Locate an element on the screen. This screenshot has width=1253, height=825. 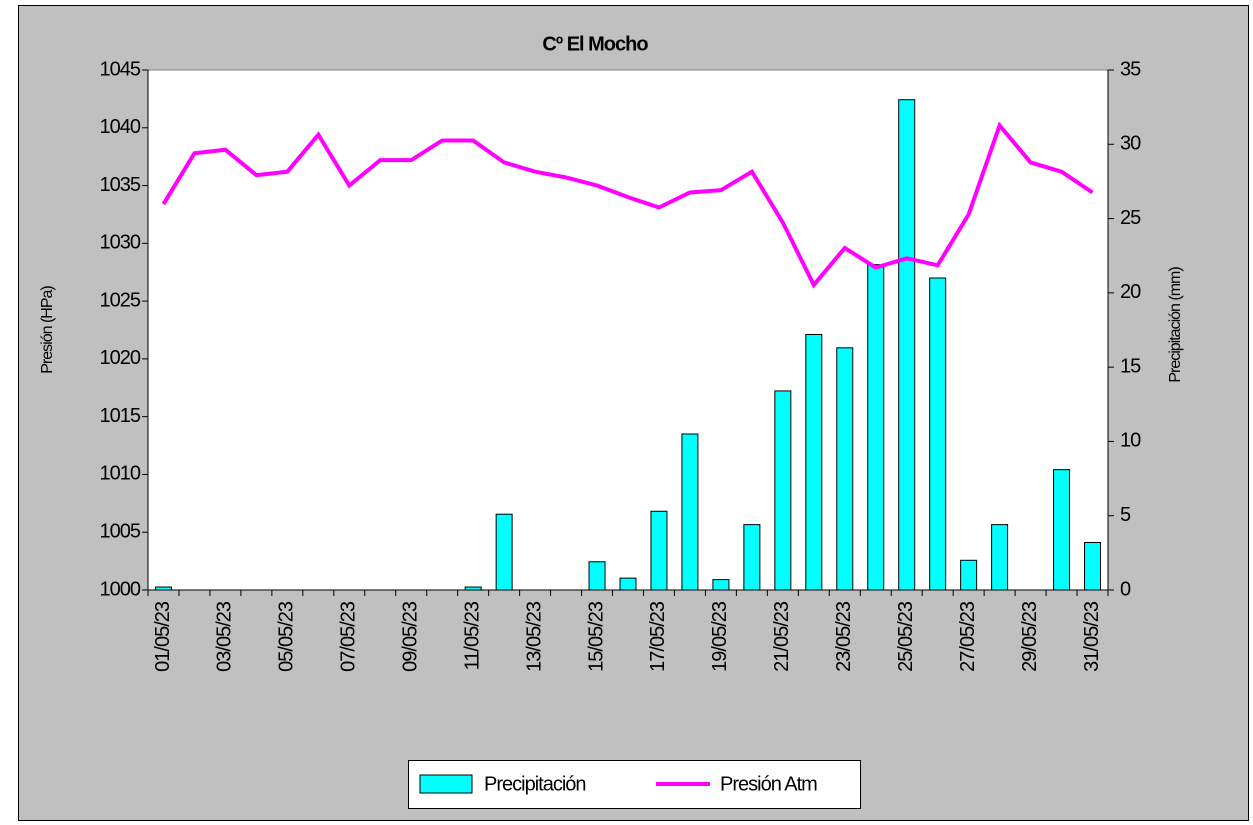
x-tick-label: 23/05/23 is located at coordinates (844, 636).